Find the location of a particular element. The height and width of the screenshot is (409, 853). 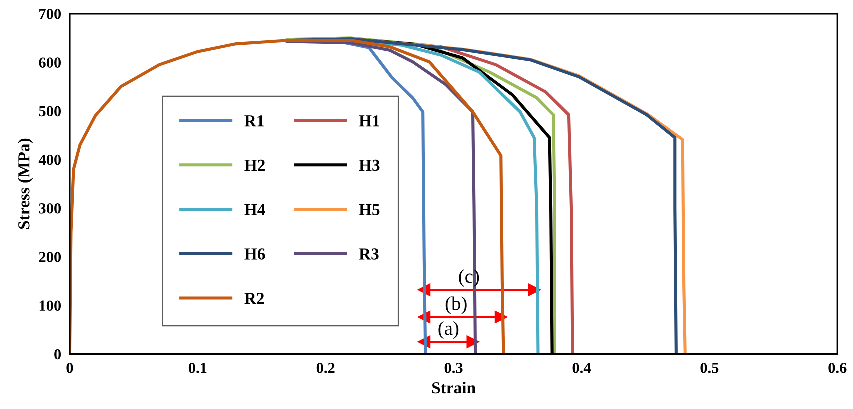

y-tick-label: 300 is located at coordinates (50, 208).